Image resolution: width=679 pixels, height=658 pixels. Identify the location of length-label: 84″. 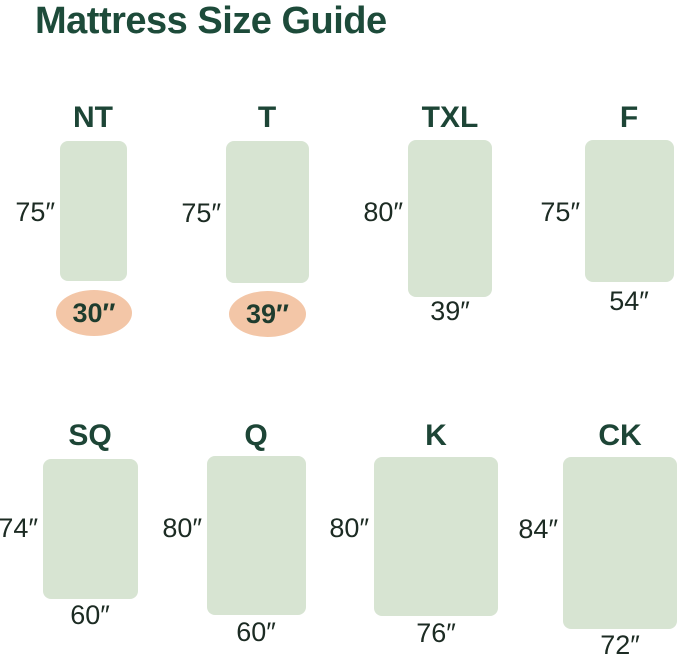
(538, 529).